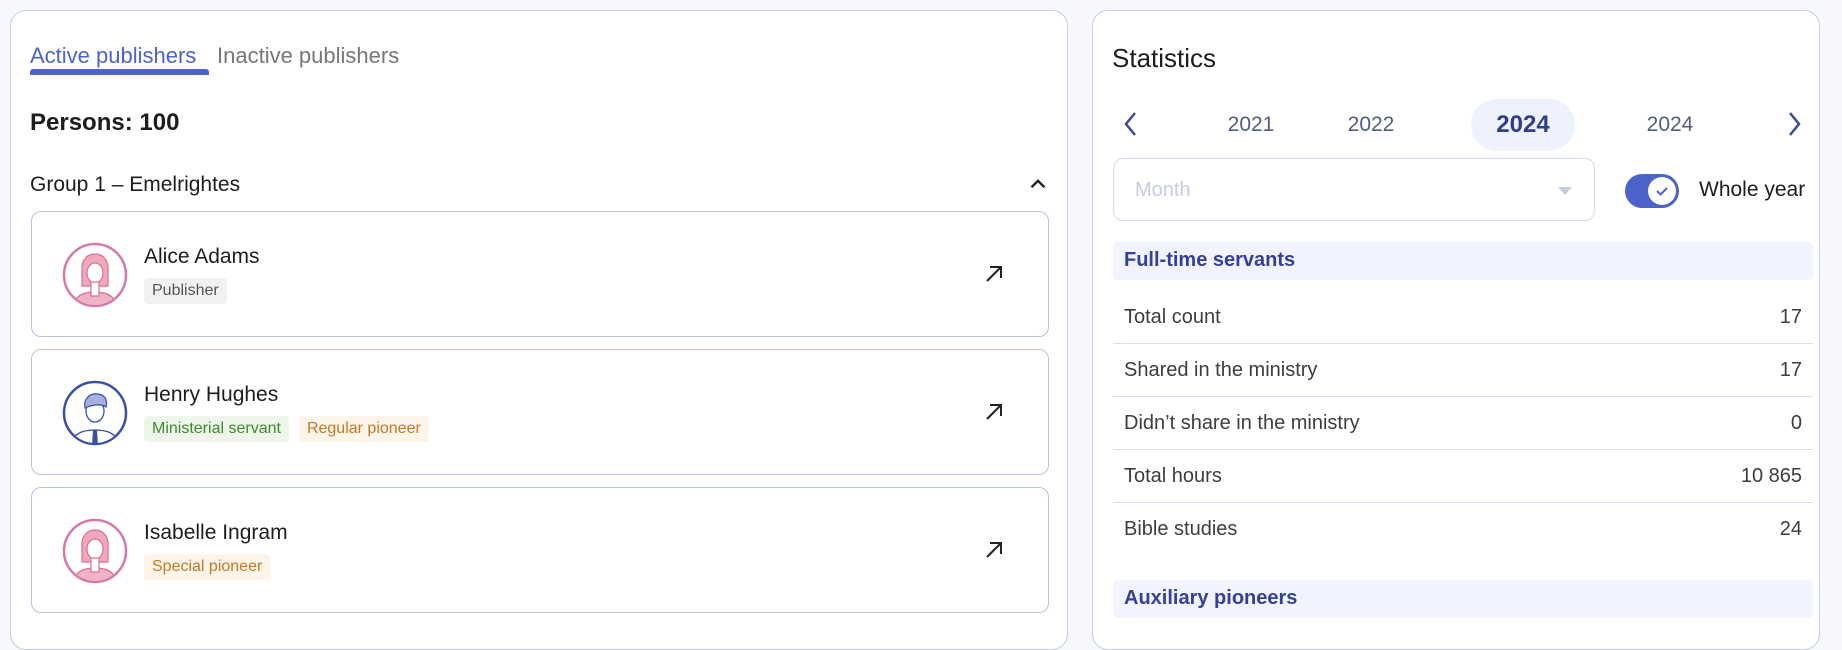 The height and width of the screenshot is (650, 1842). What do you see at coordinates (540, 550) in the screenshot?
I see `publisher-card: Isabelle Ingram Special pioneer` at bounding box center [540, 550].